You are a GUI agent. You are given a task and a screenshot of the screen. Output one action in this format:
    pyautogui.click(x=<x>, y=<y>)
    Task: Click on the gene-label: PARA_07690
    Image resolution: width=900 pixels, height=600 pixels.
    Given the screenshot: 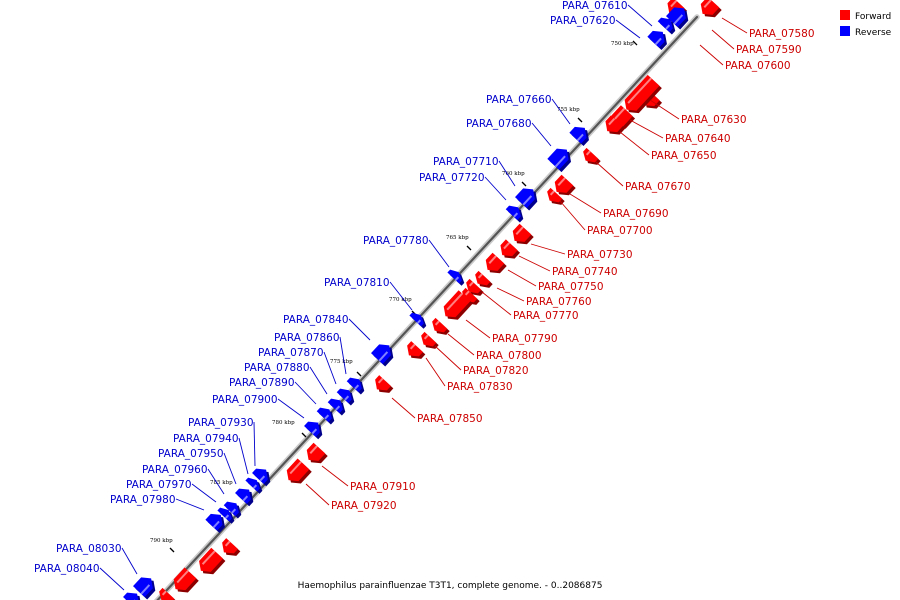 What is the action you would take?
    pyautogui.click(x=636, y=214)
    